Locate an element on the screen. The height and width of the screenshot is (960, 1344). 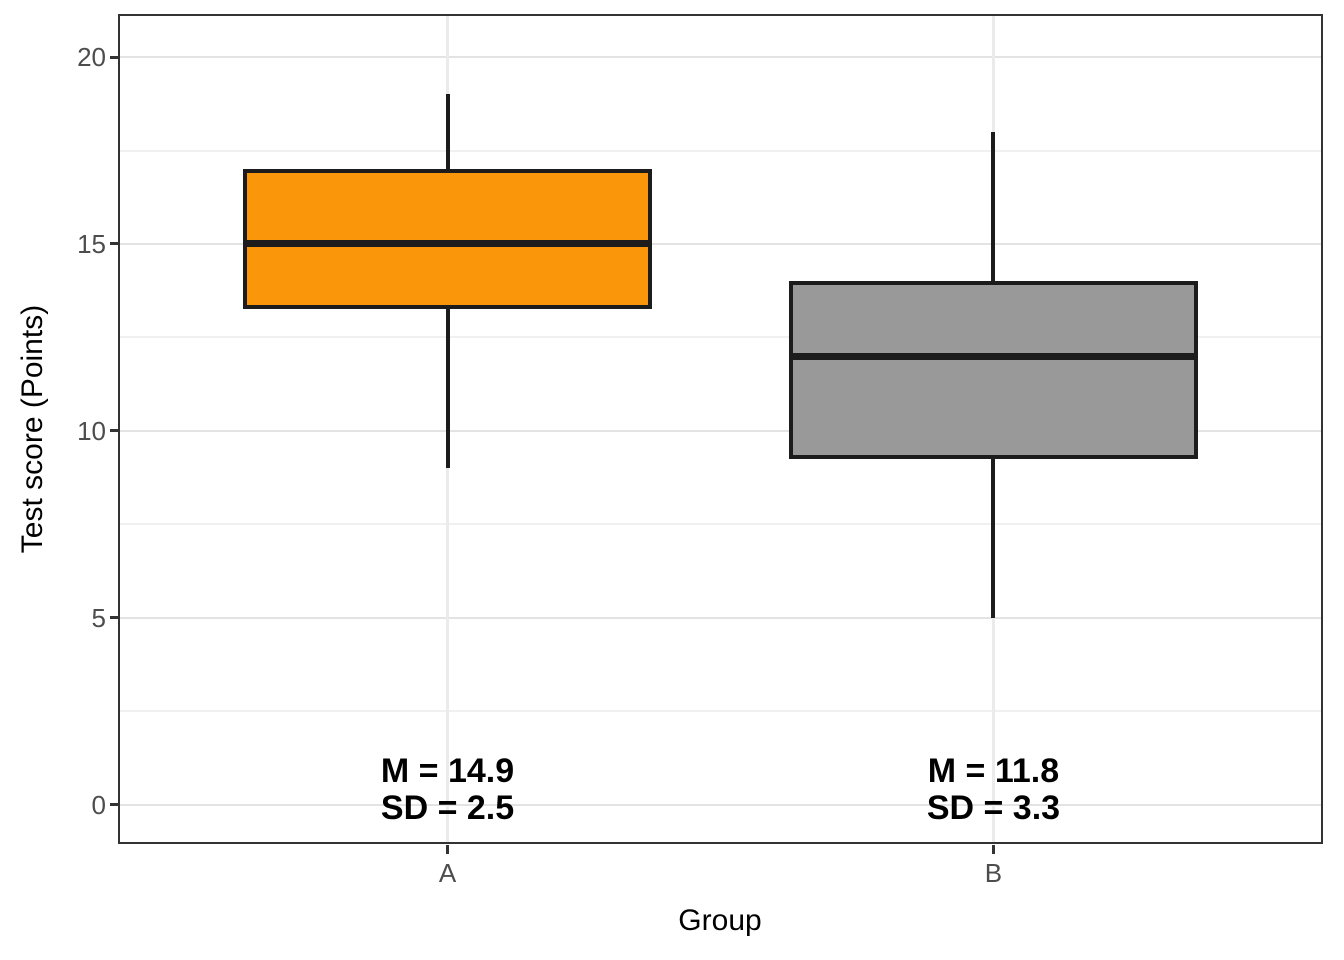
annotation-line: SD = 3.3 is located at coordinates (993, 807).